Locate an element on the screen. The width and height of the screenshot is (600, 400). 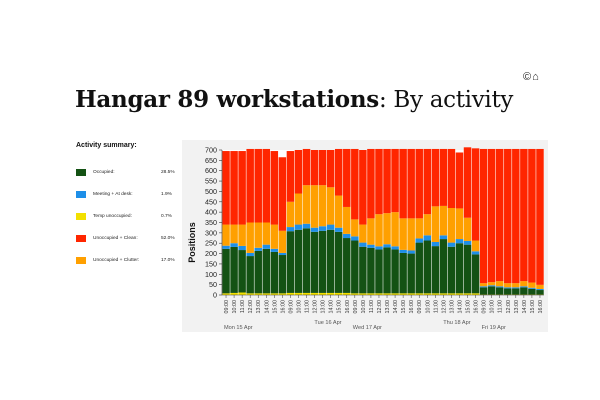
summary-item-unoccupied-clutter: Unoccupied + Clutter: 17.0% is located at coordinates (131, 260).